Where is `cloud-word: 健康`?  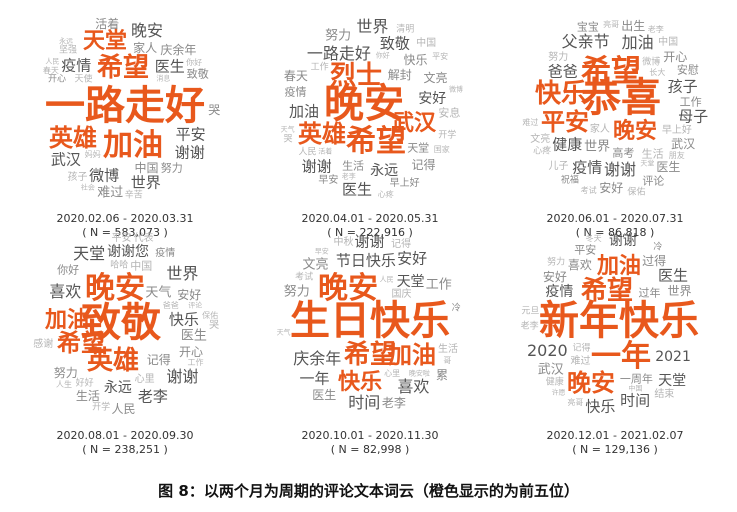
cloud-word: 健康 is located at coordinates (554, 382).